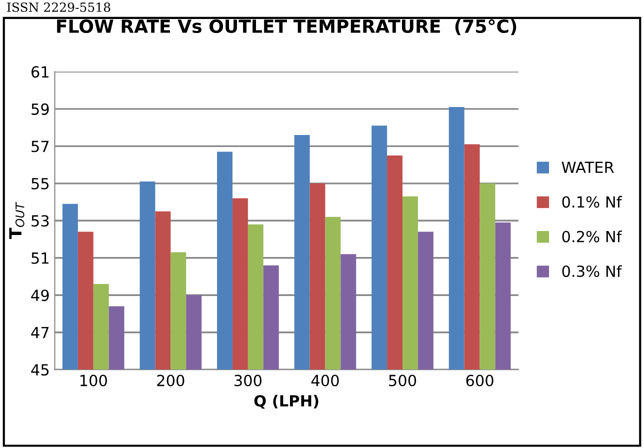 Image resolution: width=644 pixels, height=448 pixels. What do you see at coordinates (40, 146) in the screenshot?
I see `y-tick-label: 57` at bounding box center [40, 146].